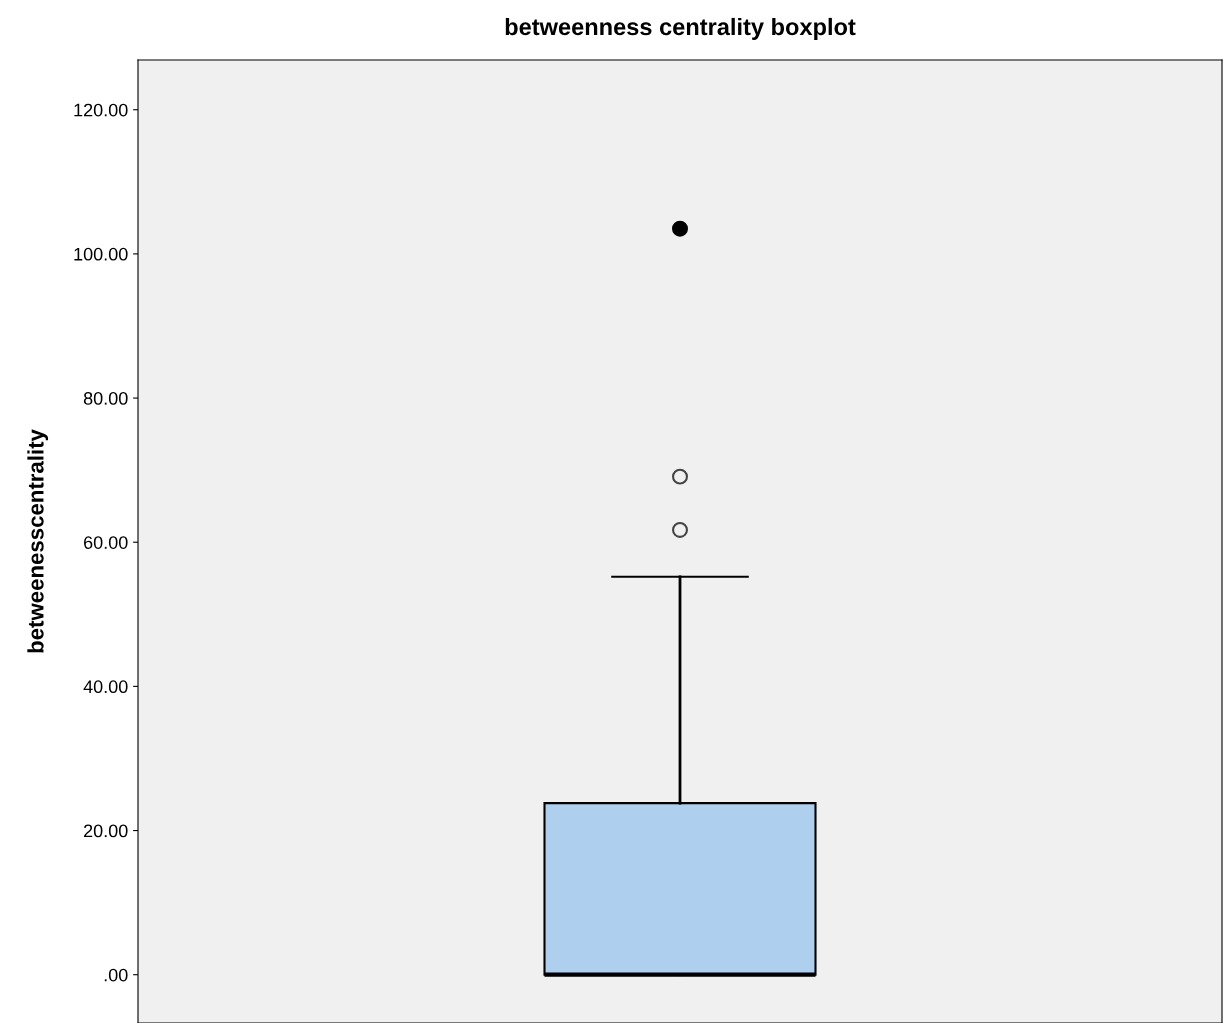 The width and height of the screenshot is (1227, 1023). What do you see at coordinates (105, 398) in the screenshot?
I see `y-tick-label: 80.00` at bounding box center [105, 398].